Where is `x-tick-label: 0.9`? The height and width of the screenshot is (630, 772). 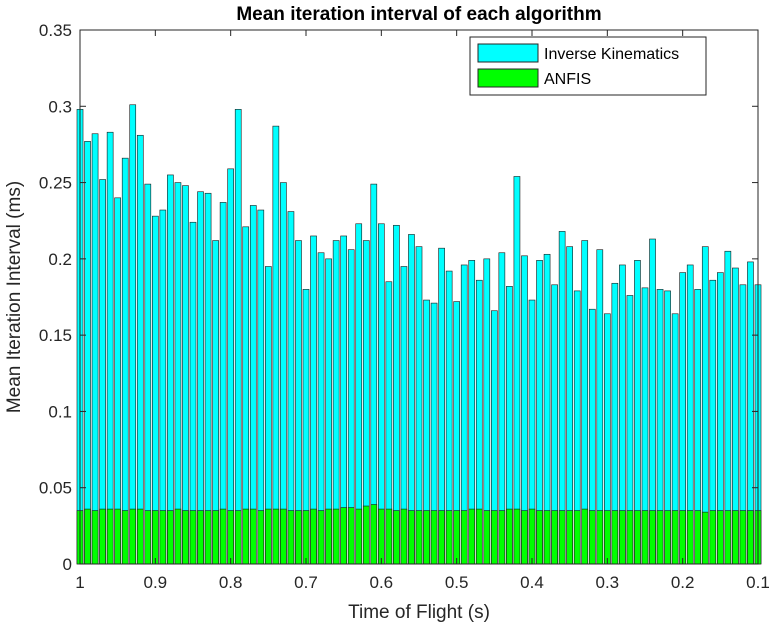 x-tick-label: 0.9 is located at coordinates (156, 582).